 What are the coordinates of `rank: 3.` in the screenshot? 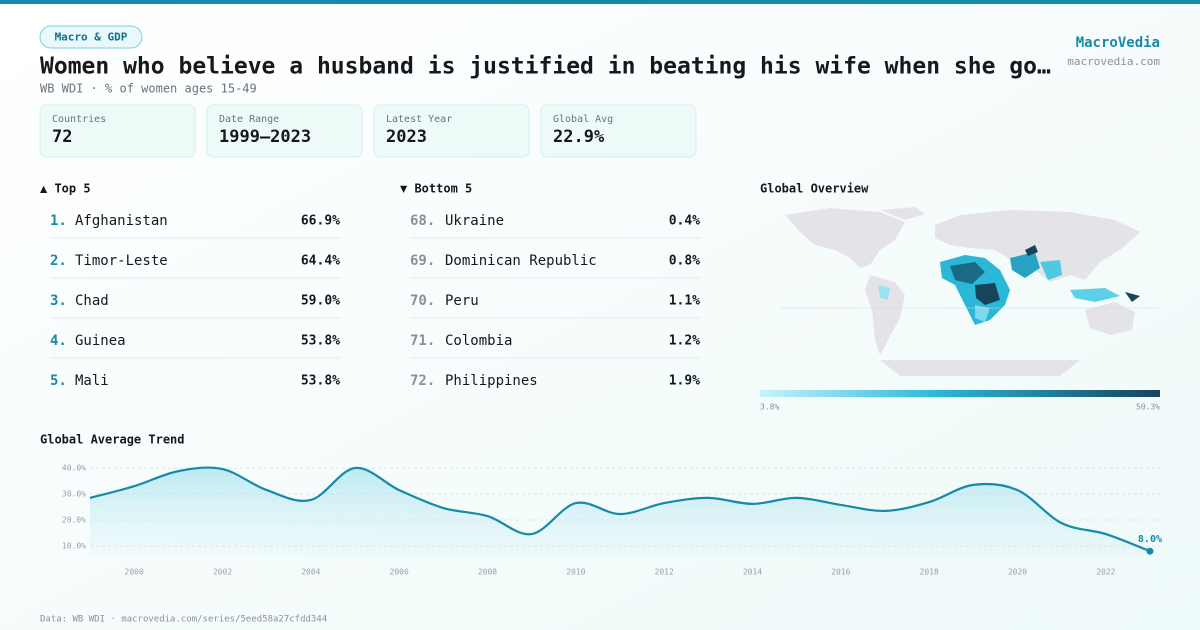 It's located at (58, 301).